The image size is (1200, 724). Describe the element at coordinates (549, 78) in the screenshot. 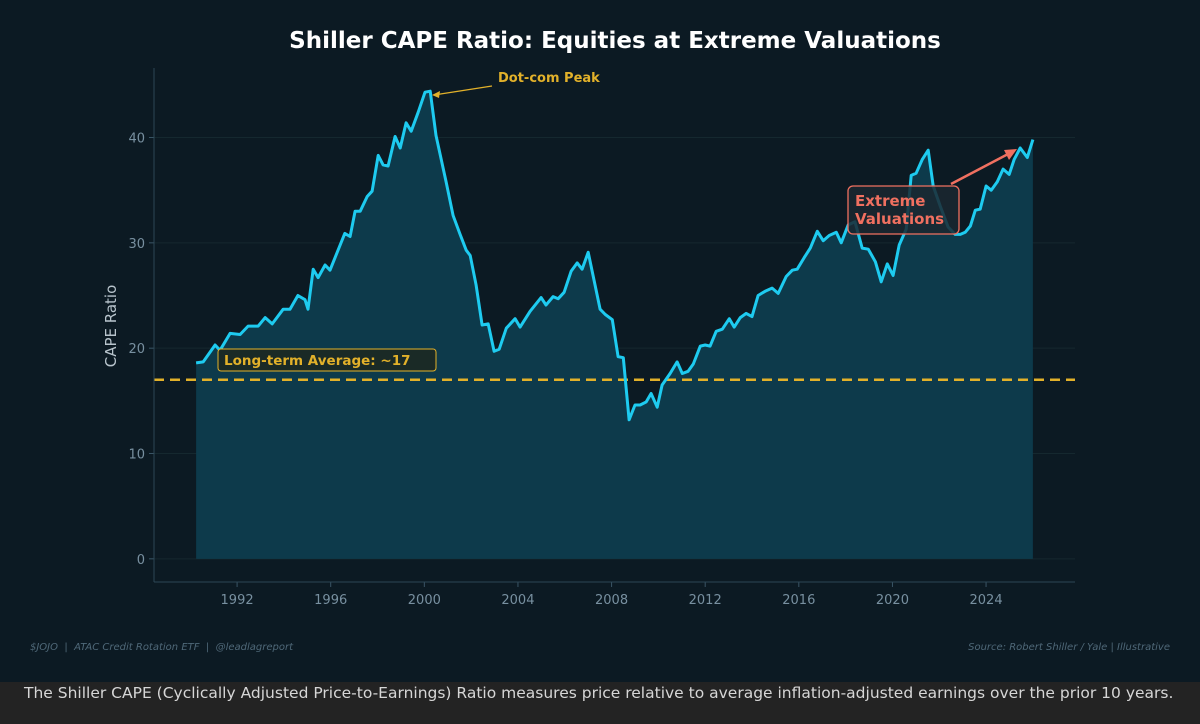

I see `dotcom-peak-label: Dot-com Peak` at that location.